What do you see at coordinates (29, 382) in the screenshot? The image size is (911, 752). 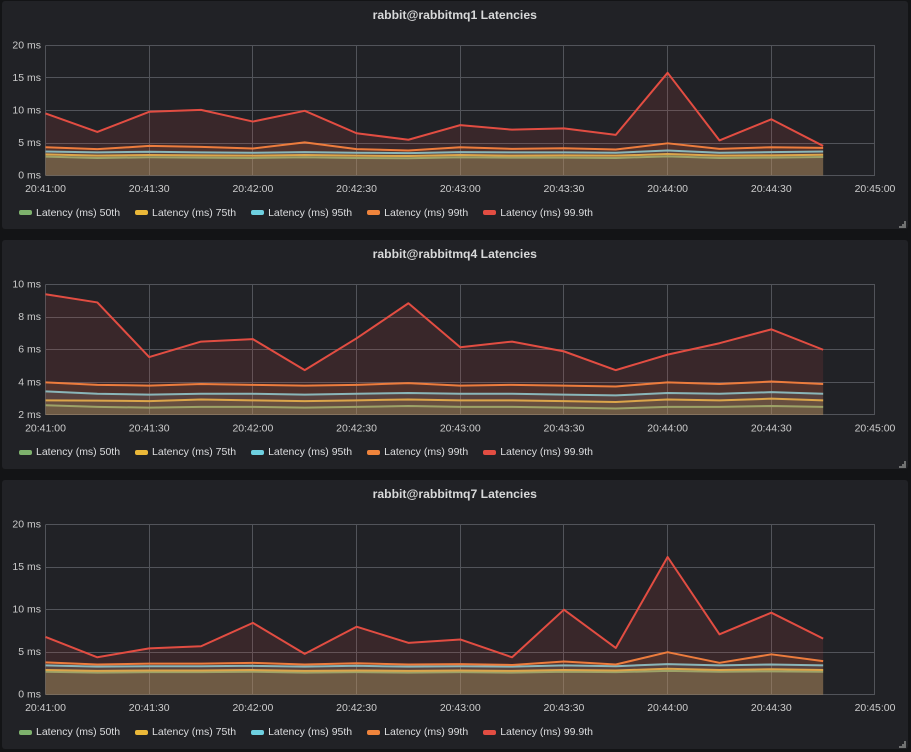 I see `svg-text: 4 ms` at bounding box center [29, 382].